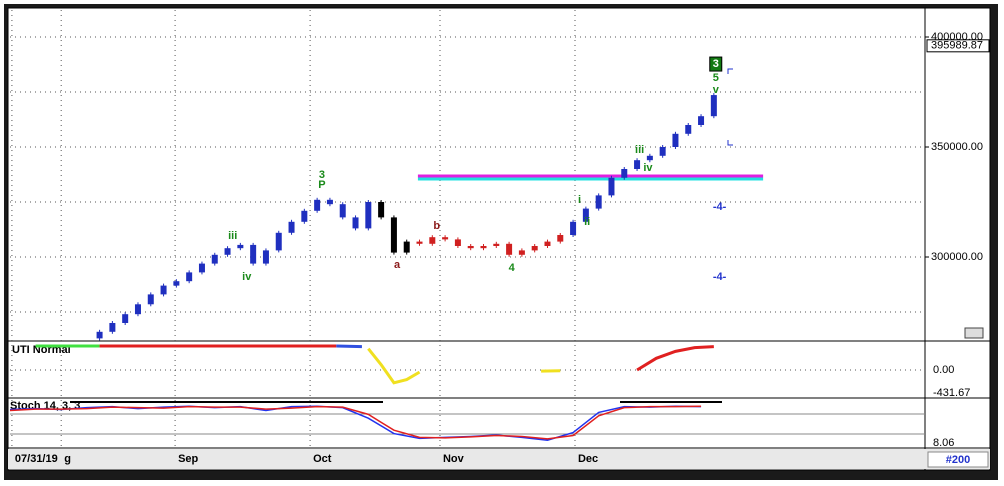 The image size is (1004, 486). Describe the element at coordinates (499, 459) in the screenshot. I see `date-bar` at that location.